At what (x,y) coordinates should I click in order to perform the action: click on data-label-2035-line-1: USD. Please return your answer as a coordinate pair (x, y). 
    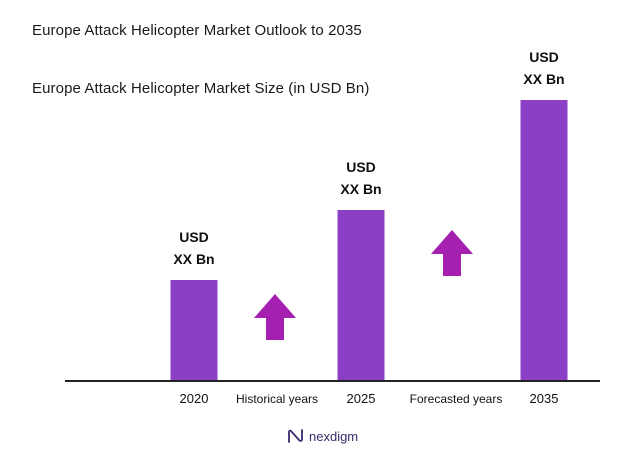
    Looking at the image, I should click on (544, 57).